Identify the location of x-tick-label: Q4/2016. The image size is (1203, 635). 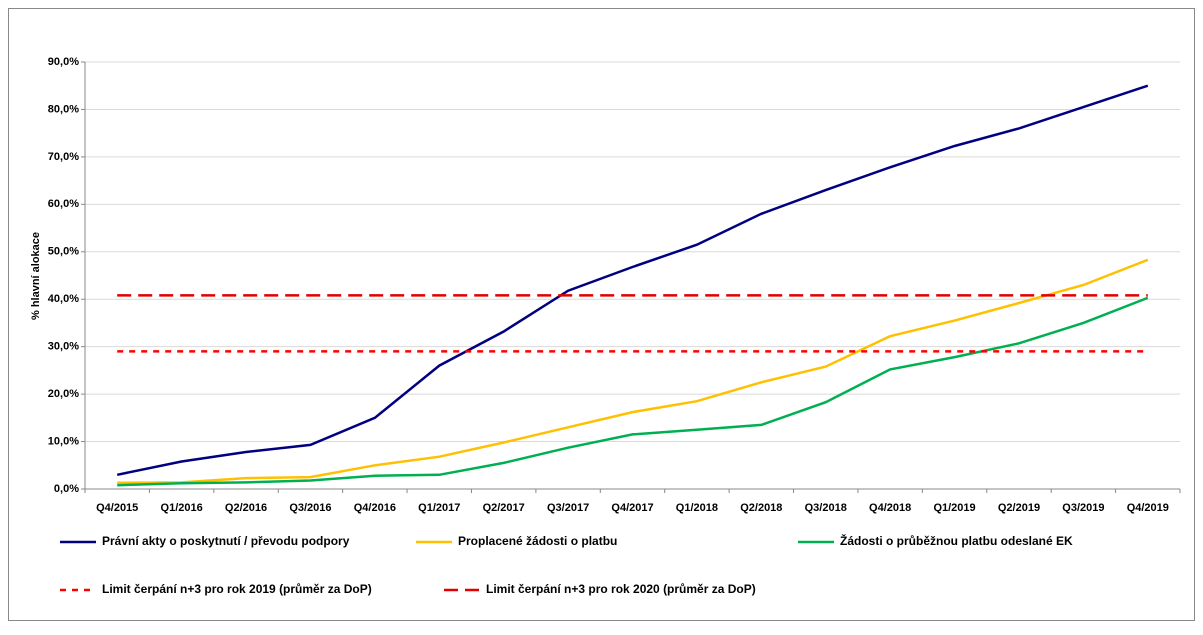
(375, 508).